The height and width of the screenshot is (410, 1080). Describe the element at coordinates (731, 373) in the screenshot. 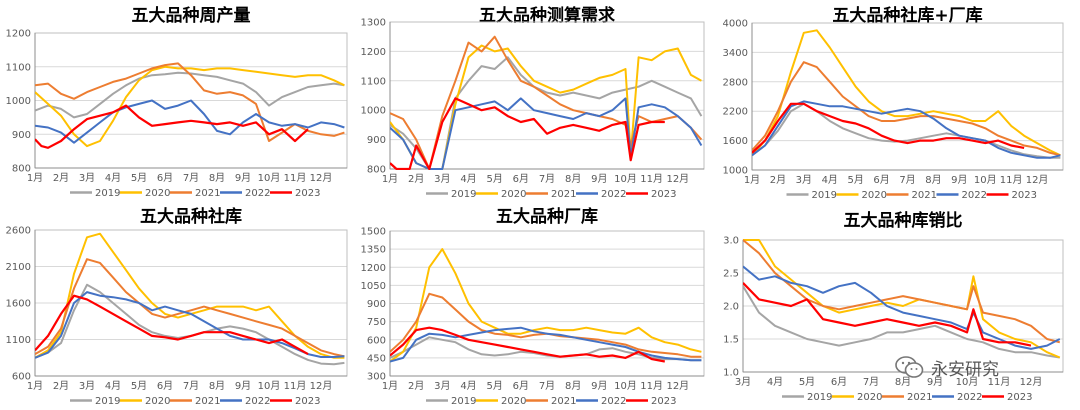

I see `y-tick-label: 1.0` at that location.